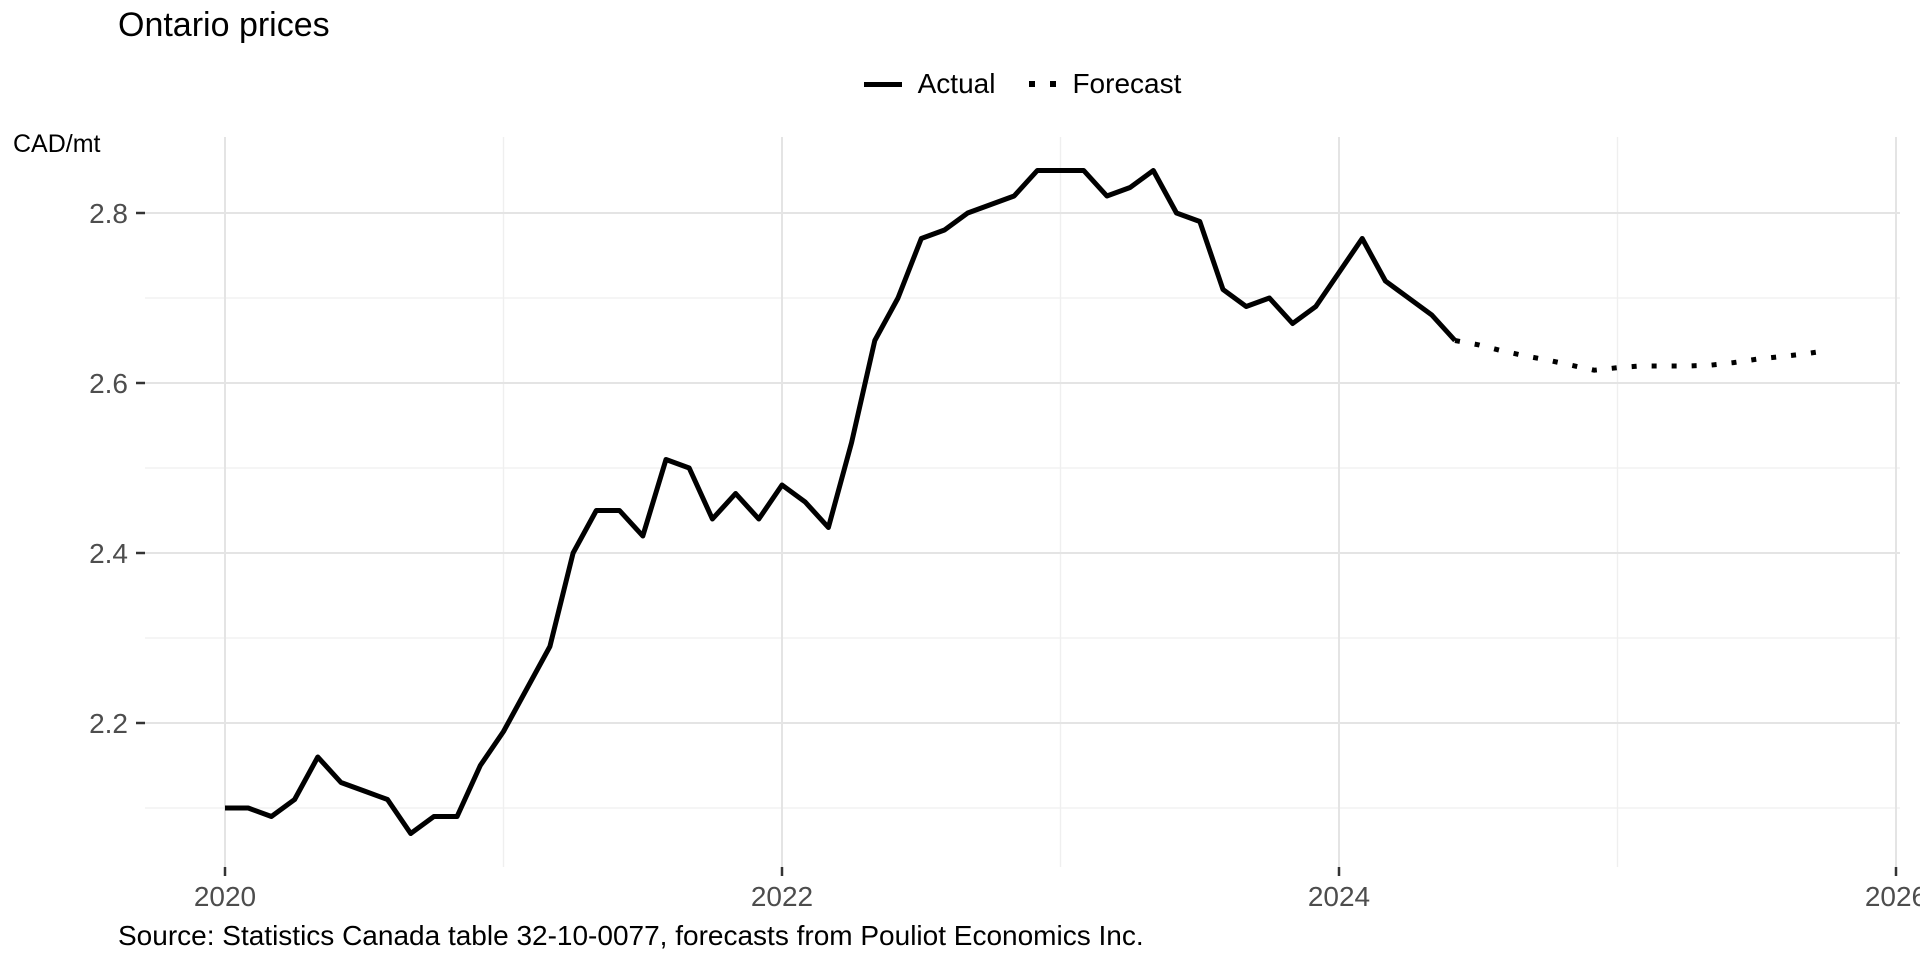  I want to click on y-tick-label: 2.6, so click(108, 383).